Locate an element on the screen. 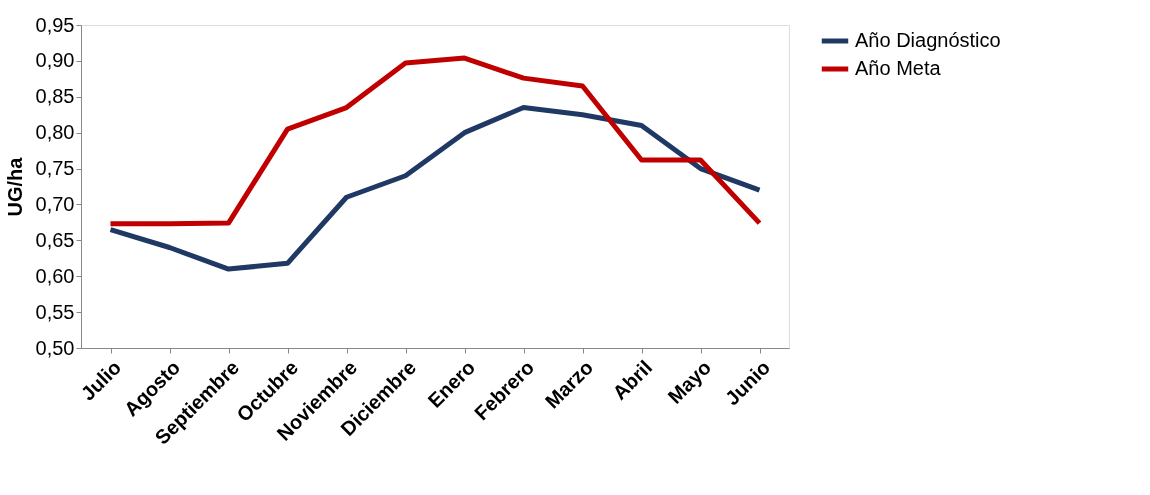  y-tick-label: 0,75 is located at coordinates (55, 168).